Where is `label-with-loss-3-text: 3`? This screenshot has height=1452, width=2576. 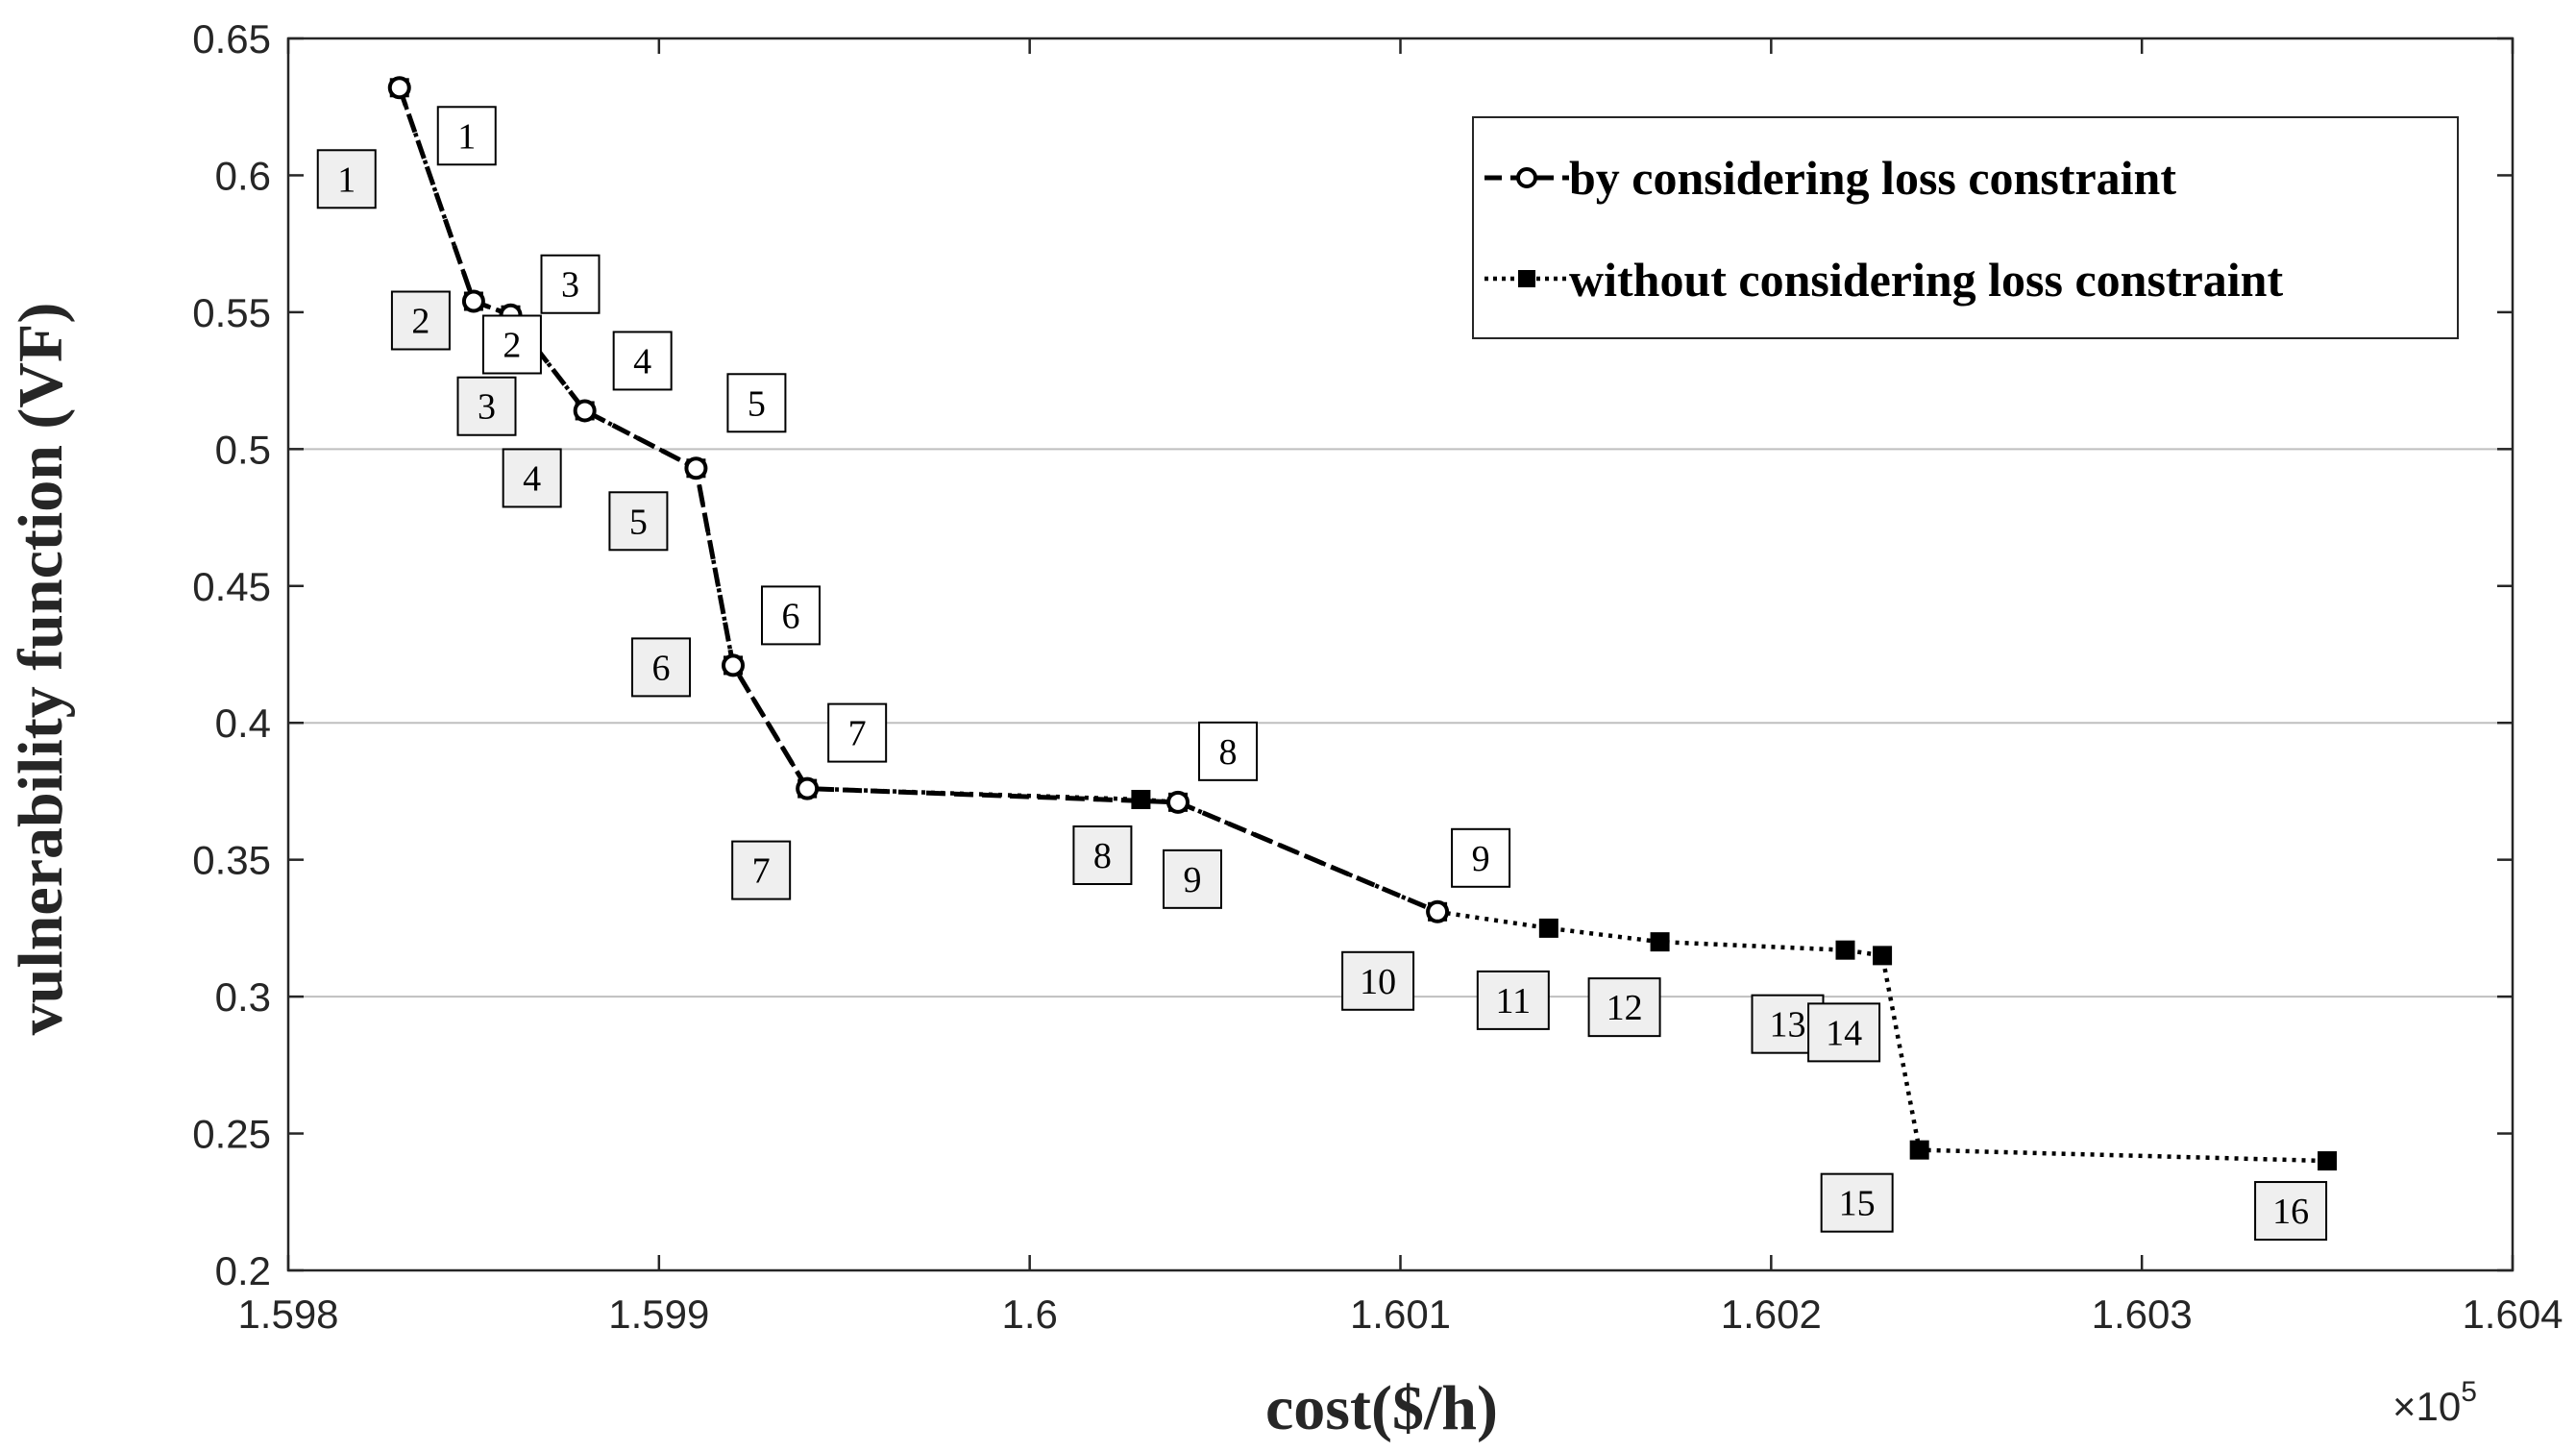 label-with-loss-3-text: 3 is located at coordinates (570, 285).